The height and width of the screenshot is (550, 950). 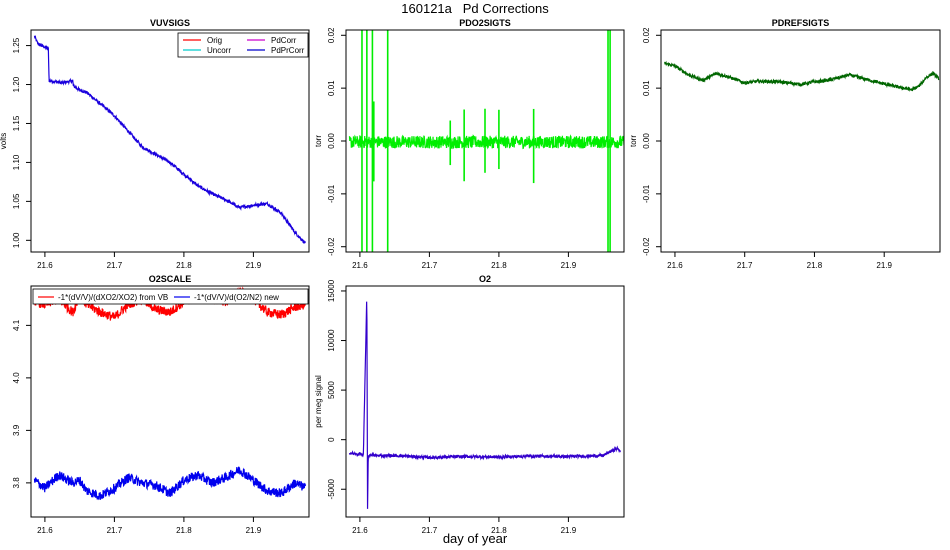 What do you see at coordinates (802, 76) in the screenshot?
I see `series-line-pdref` at bounding box center [802, 76].